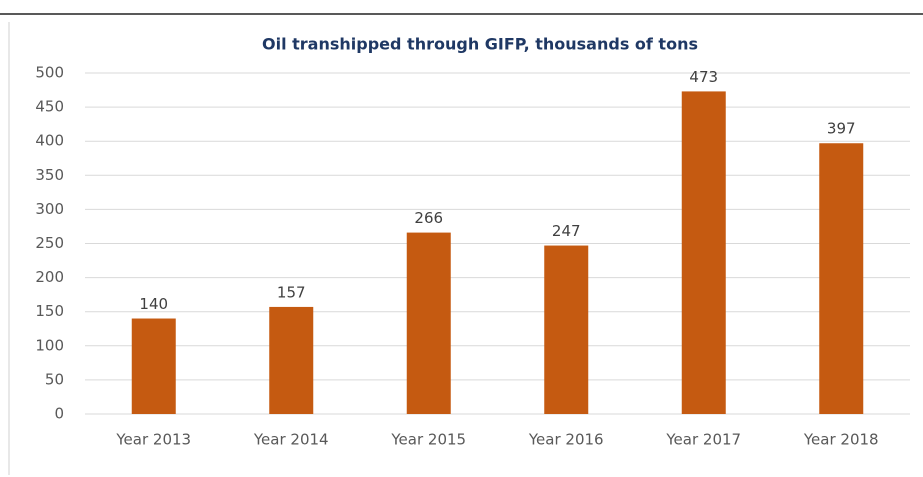 The image size is (923, 477). Describe the element at coordinates (49, 73) in the screenshot. I see `y-tick-label: 500` at that location.